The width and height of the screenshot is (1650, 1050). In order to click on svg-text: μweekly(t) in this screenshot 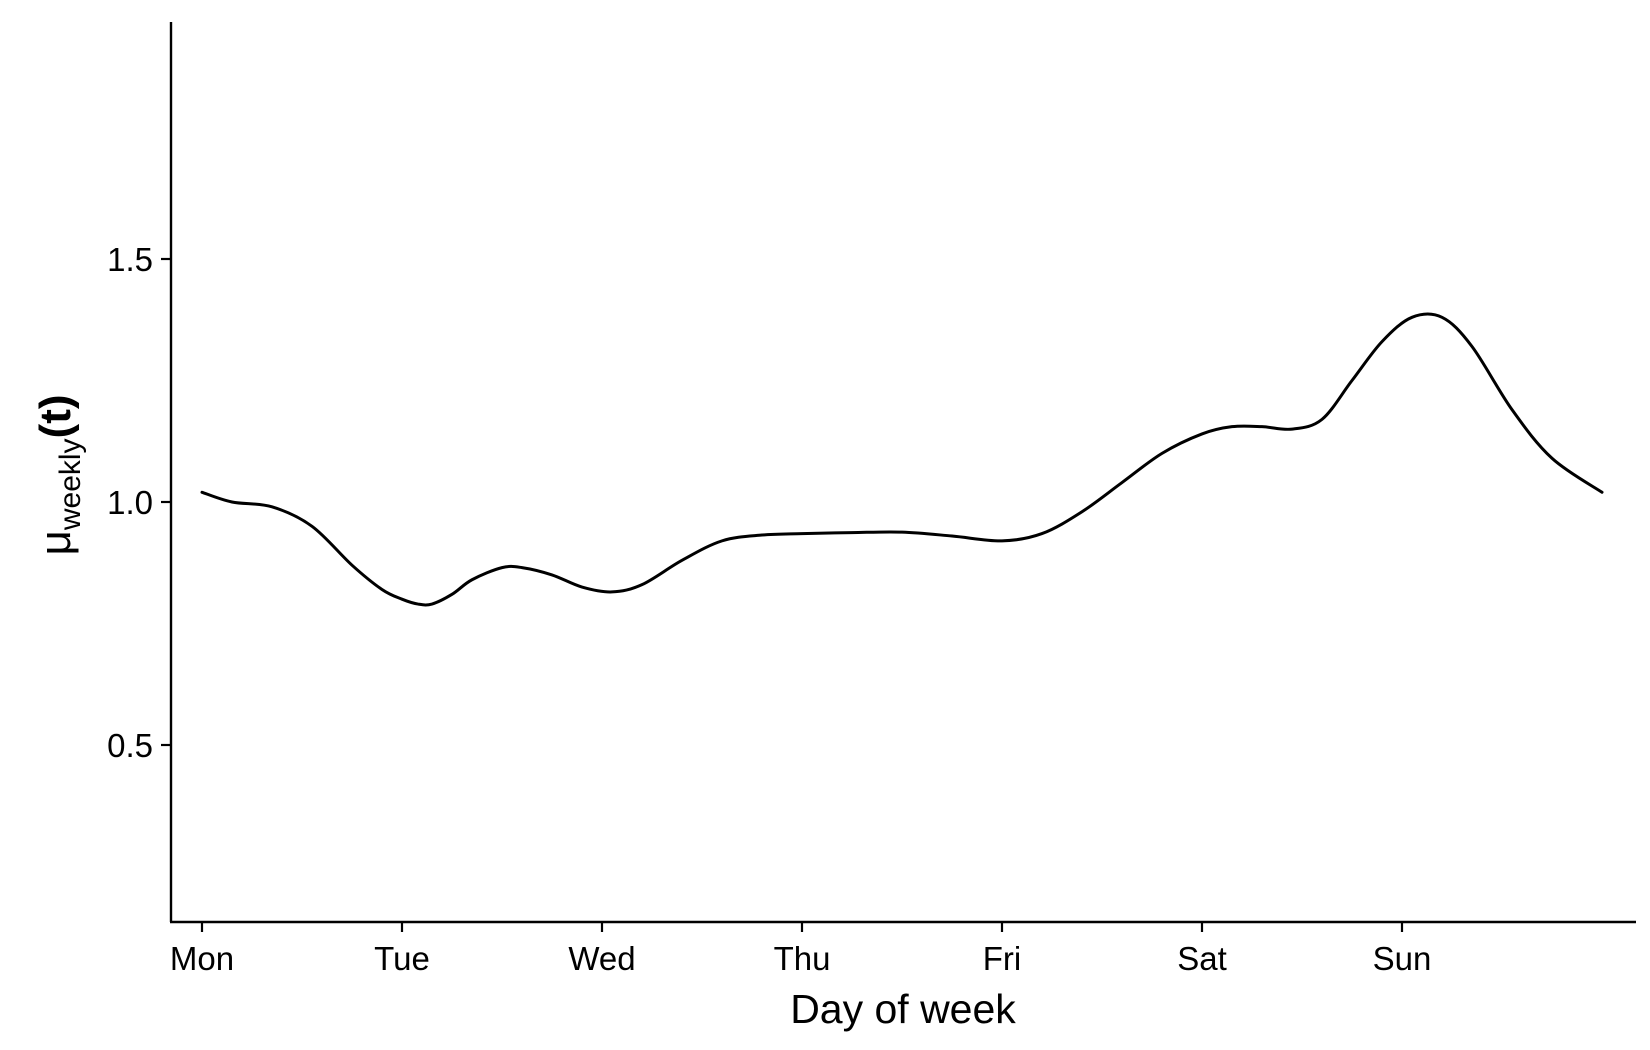, I will do `click(59, 474)`.